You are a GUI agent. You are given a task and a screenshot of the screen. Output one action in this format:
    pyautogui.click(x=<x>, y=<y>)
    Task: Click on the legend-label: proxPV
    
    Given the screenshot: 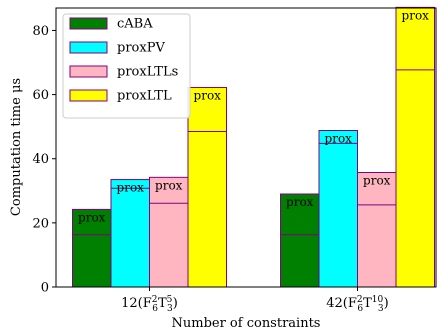 What is the action you would take?
    pyautogui.click(x=141, y=48)
    